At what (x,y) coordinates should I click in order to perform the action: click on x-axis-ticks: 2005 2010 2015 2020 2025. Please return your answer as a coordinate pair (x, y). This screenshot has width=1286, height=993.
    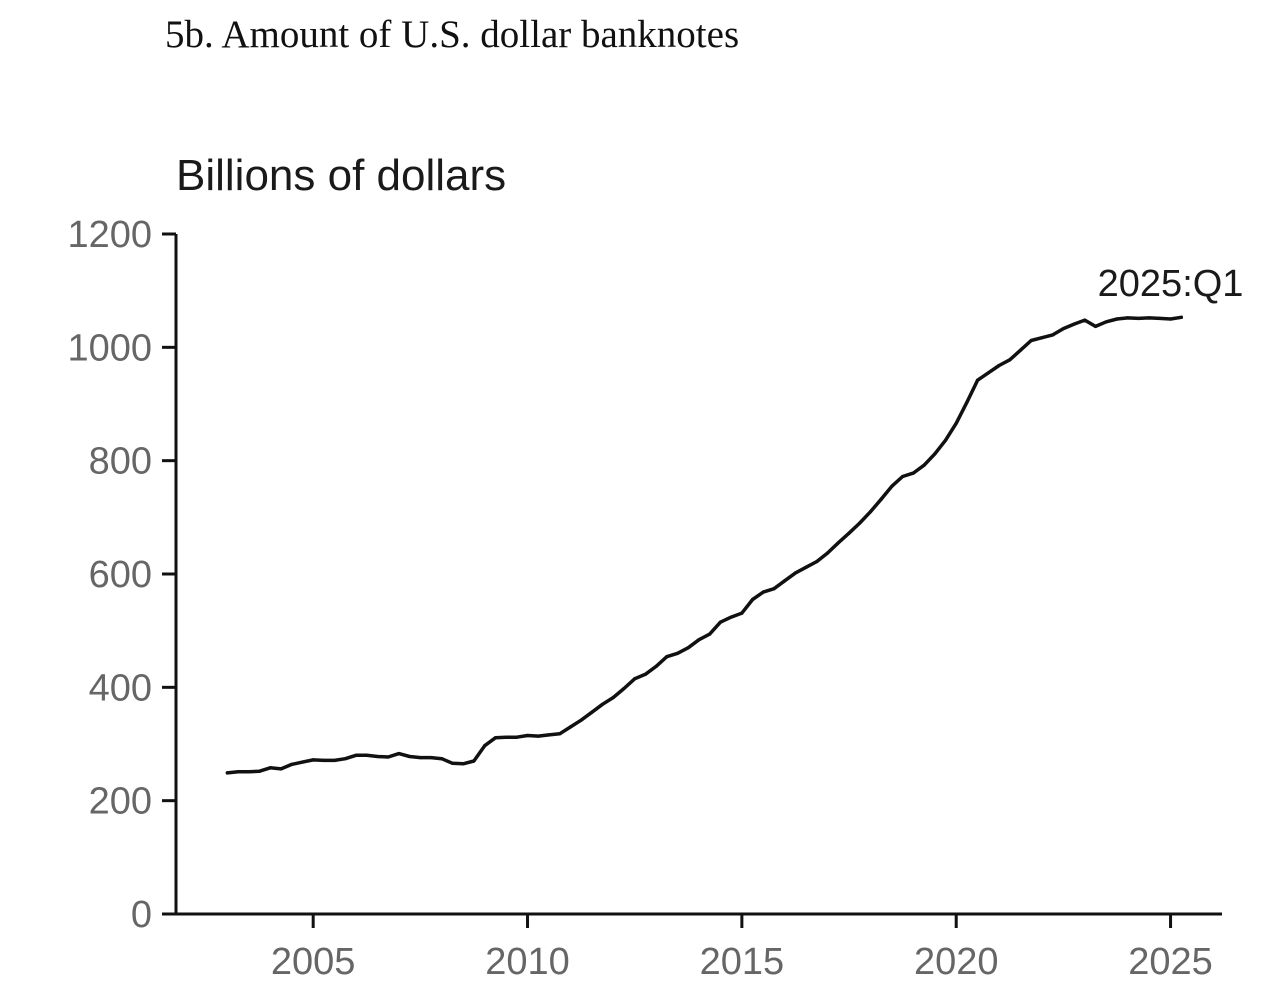
    Looking at the image, I should click on (742, 948).